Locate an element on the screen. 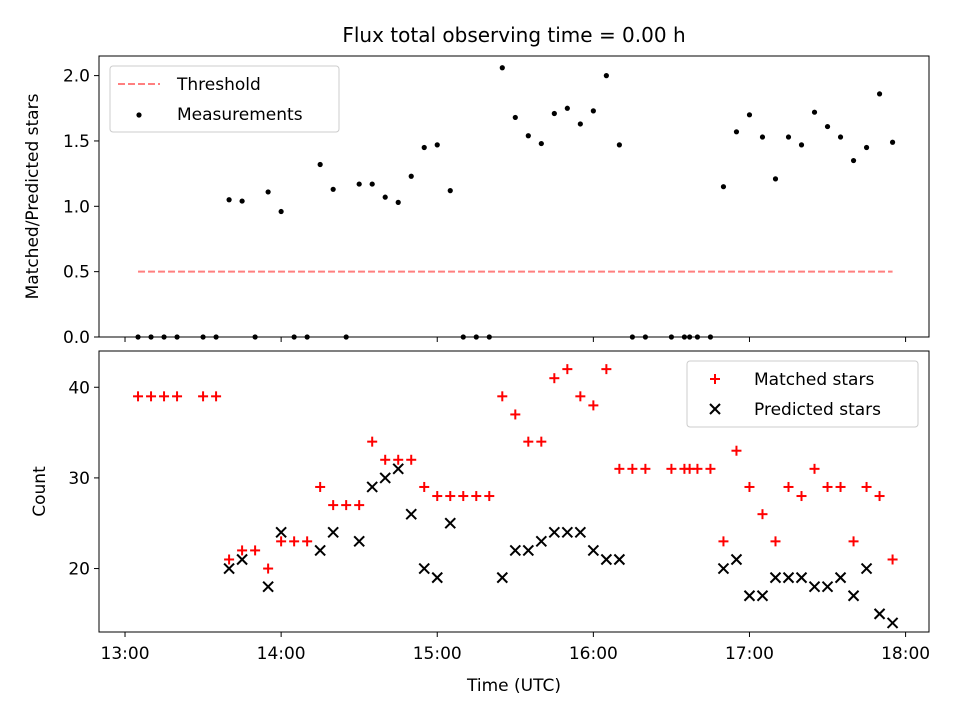 Image resolution: width=960 pixels, height=720 pixels. legend-predicted-label: Predicted stars is located at coordinates (817, 410).